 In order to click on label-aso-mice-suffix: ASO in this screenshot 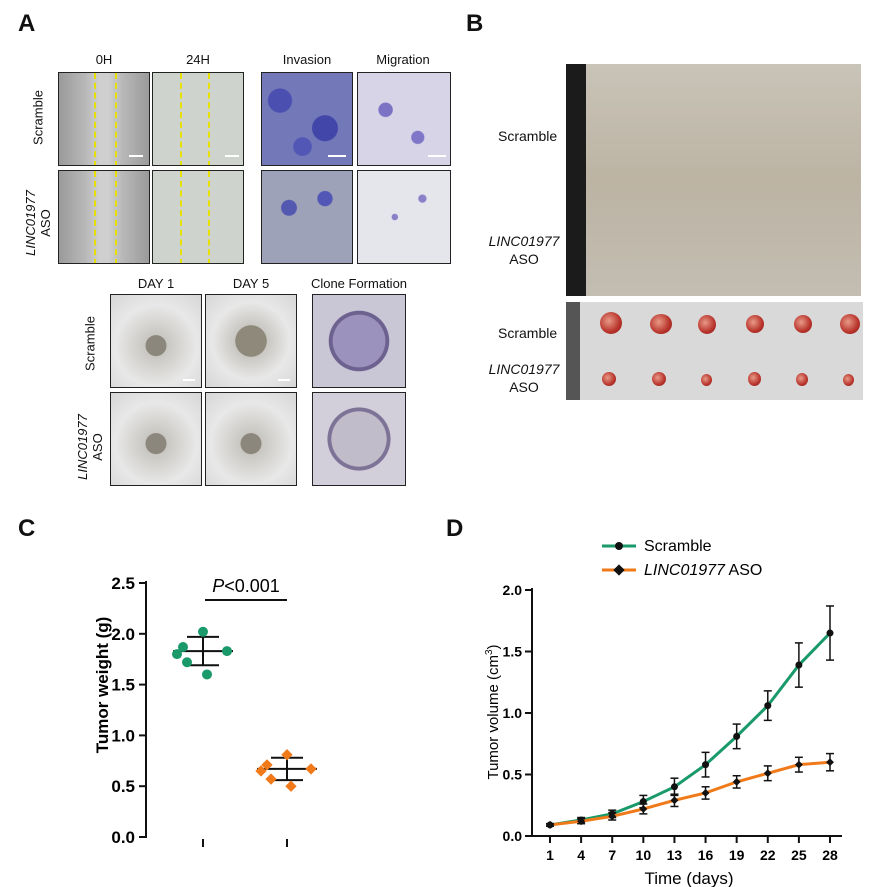, I will do `click(524, 259)`.